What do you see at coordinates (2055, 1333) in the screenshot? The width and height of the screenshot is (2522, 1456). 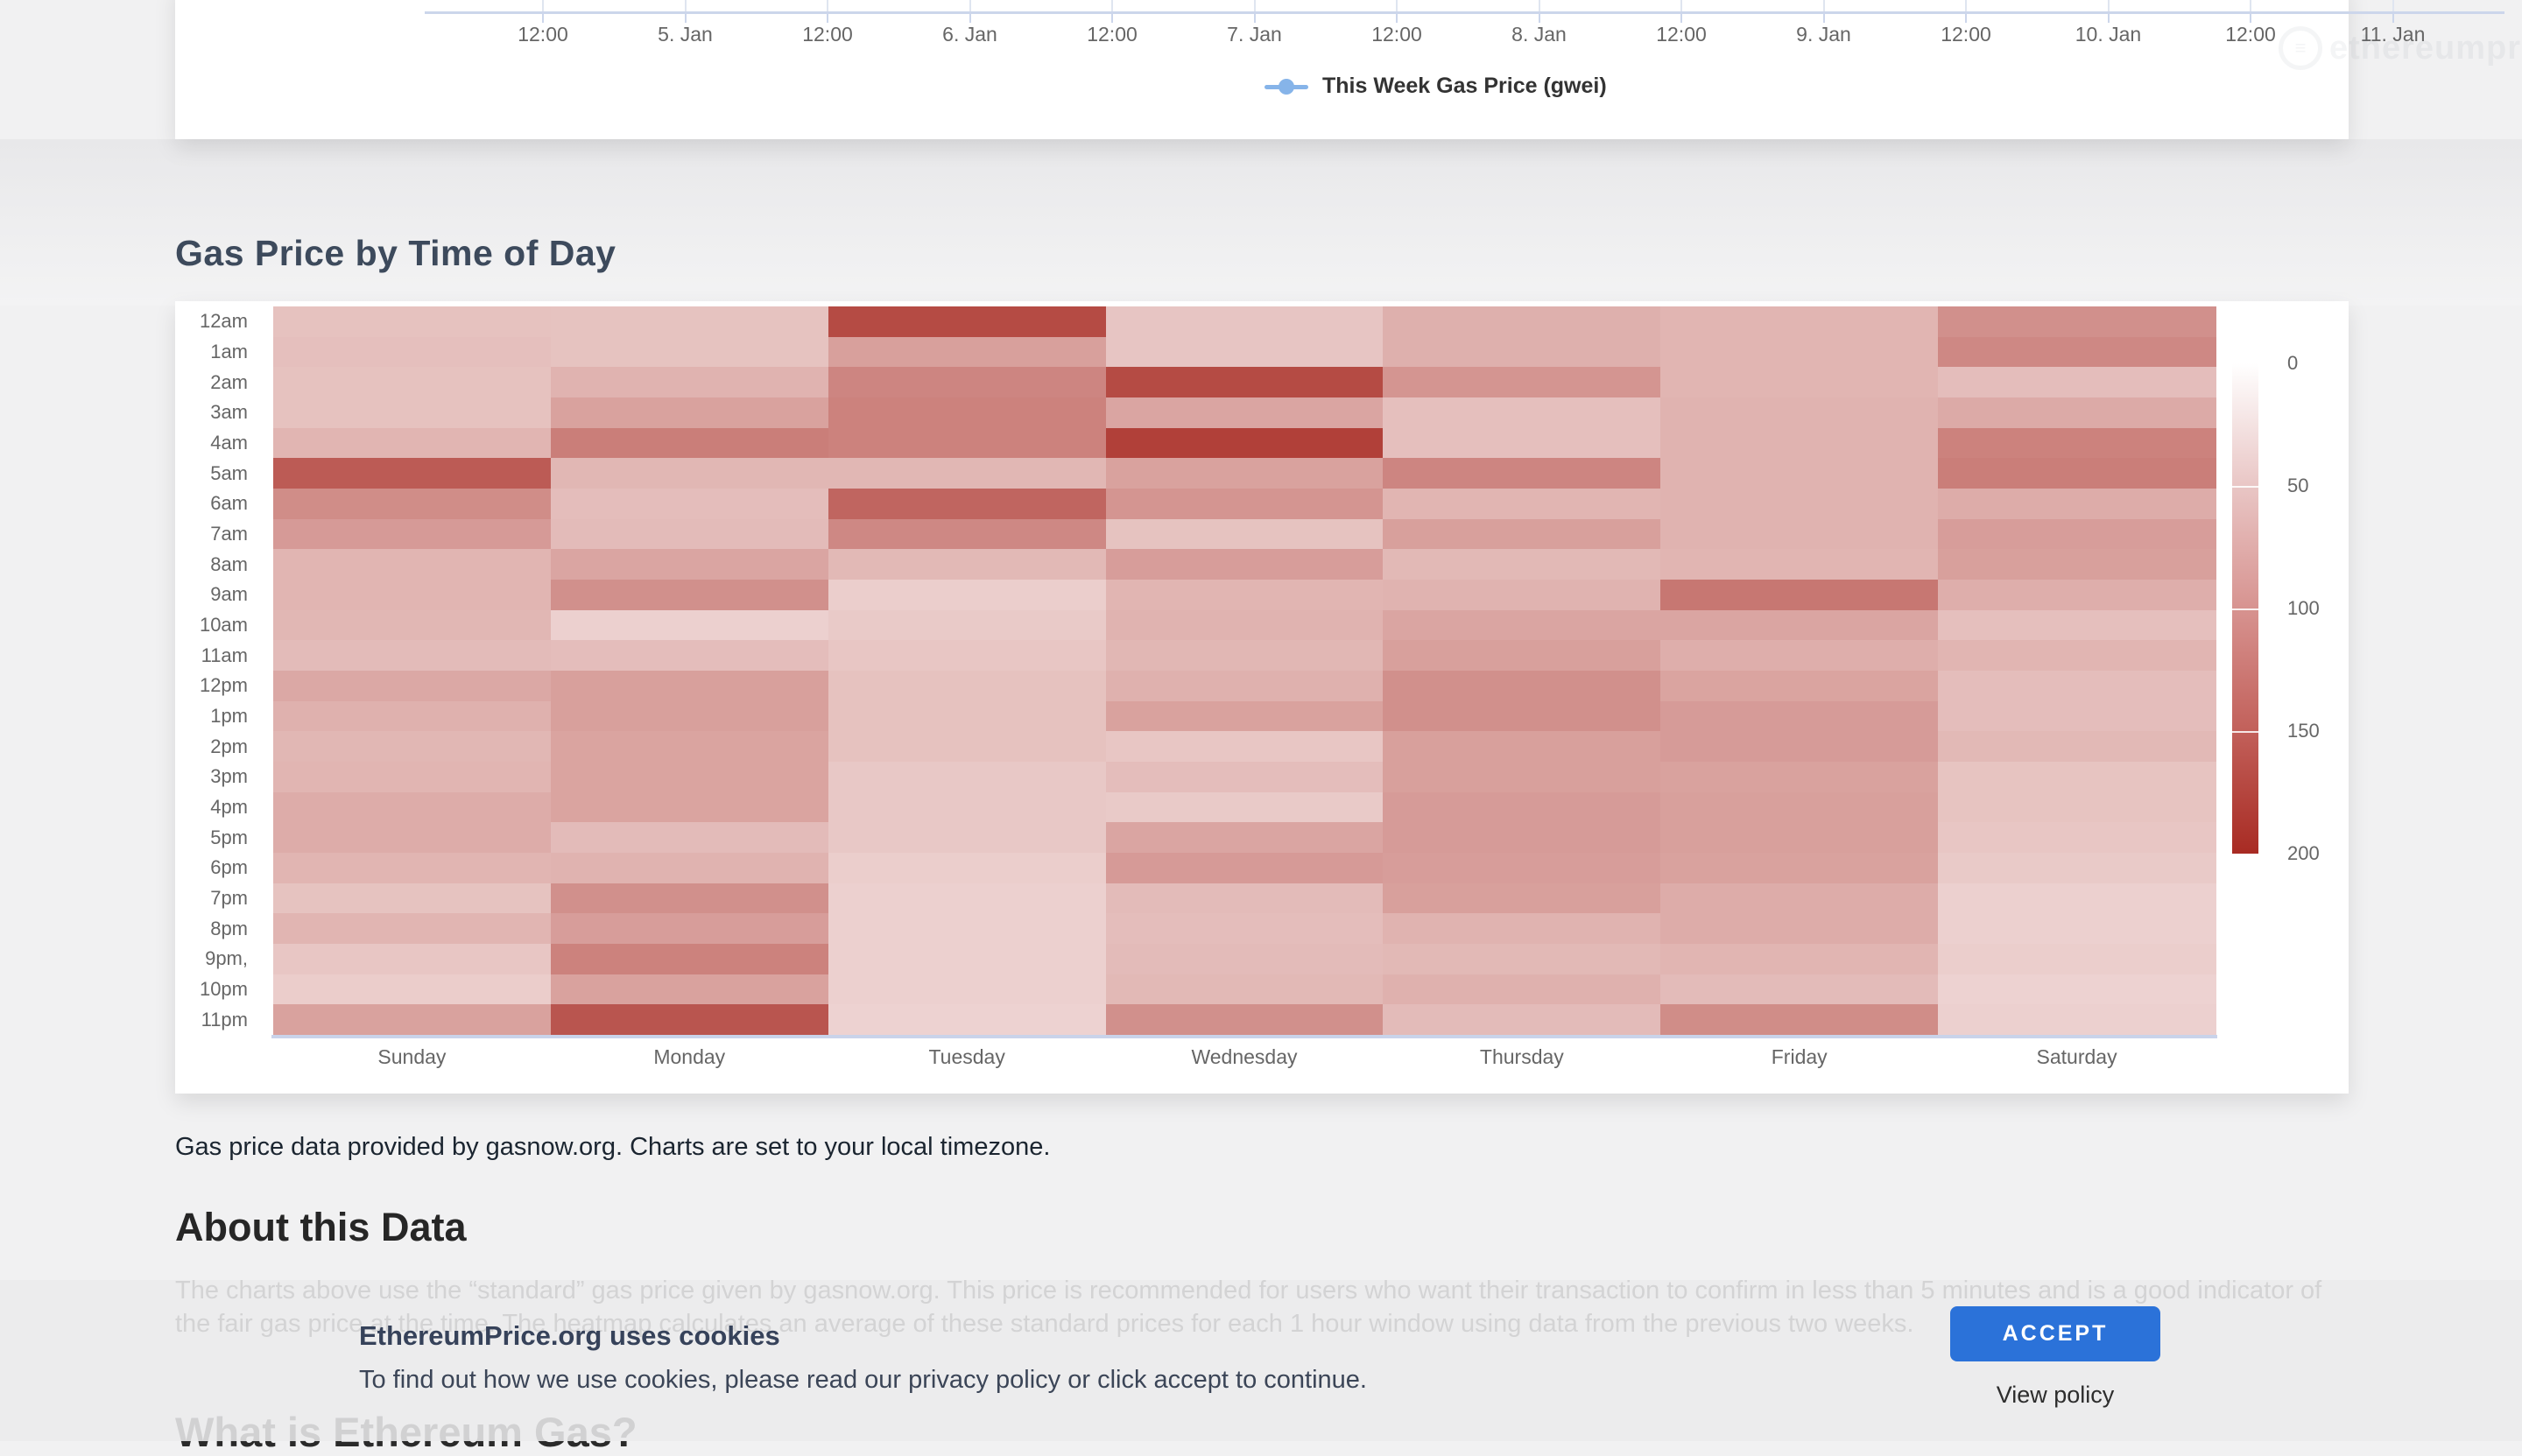 I see `accept-button: ACCEPT` at bounding box center [2055, 1333].